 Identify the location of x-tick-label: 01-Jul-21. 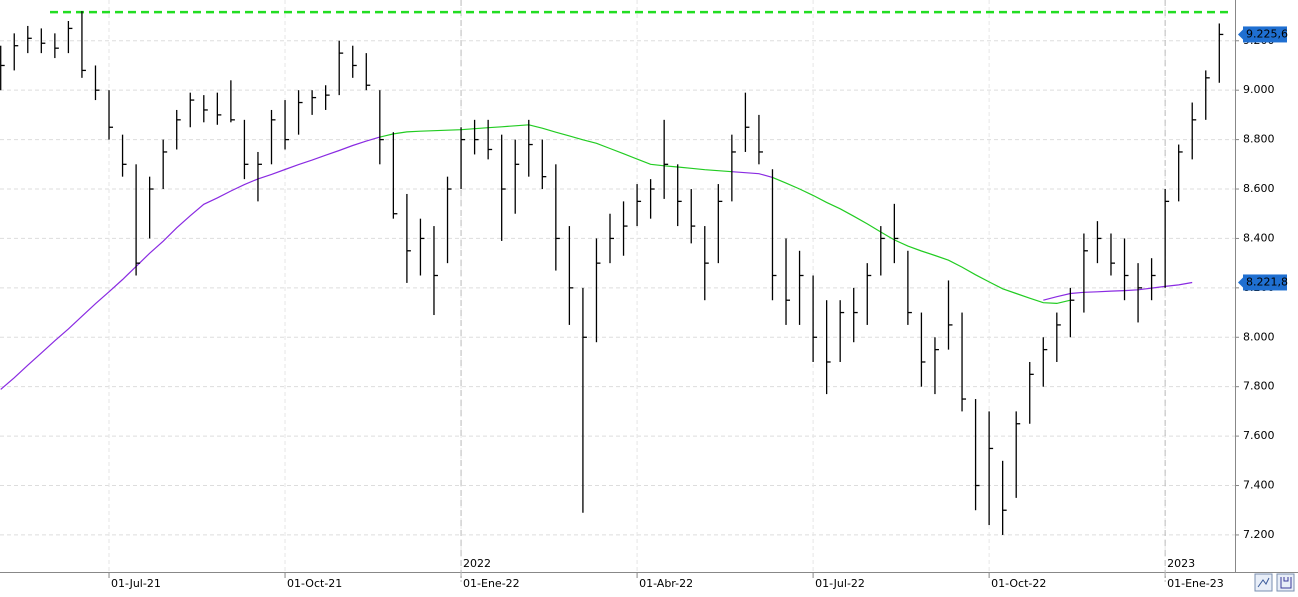
(136, 583).